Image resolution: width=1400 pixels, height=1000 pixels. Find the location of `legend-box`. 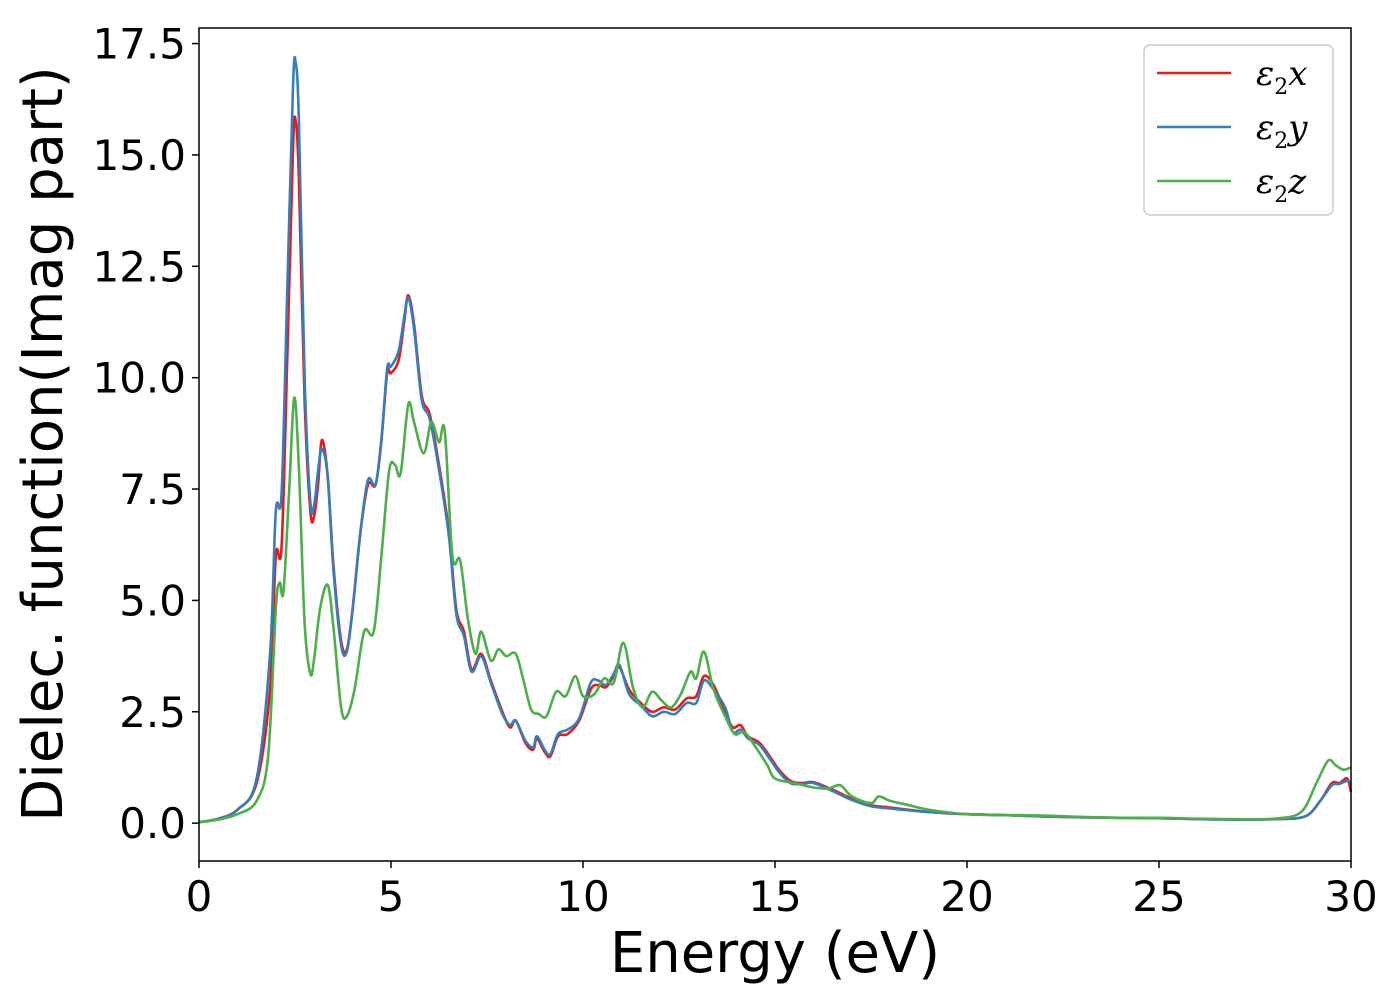

legend-box is located at coordinates (1238, 130).